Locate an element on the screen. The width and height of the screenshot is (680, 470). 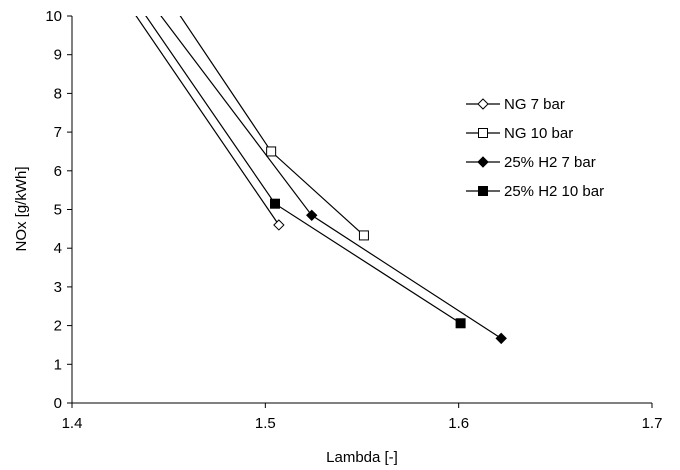
y-tick-label: 6 is located at coordinates (58, 171).